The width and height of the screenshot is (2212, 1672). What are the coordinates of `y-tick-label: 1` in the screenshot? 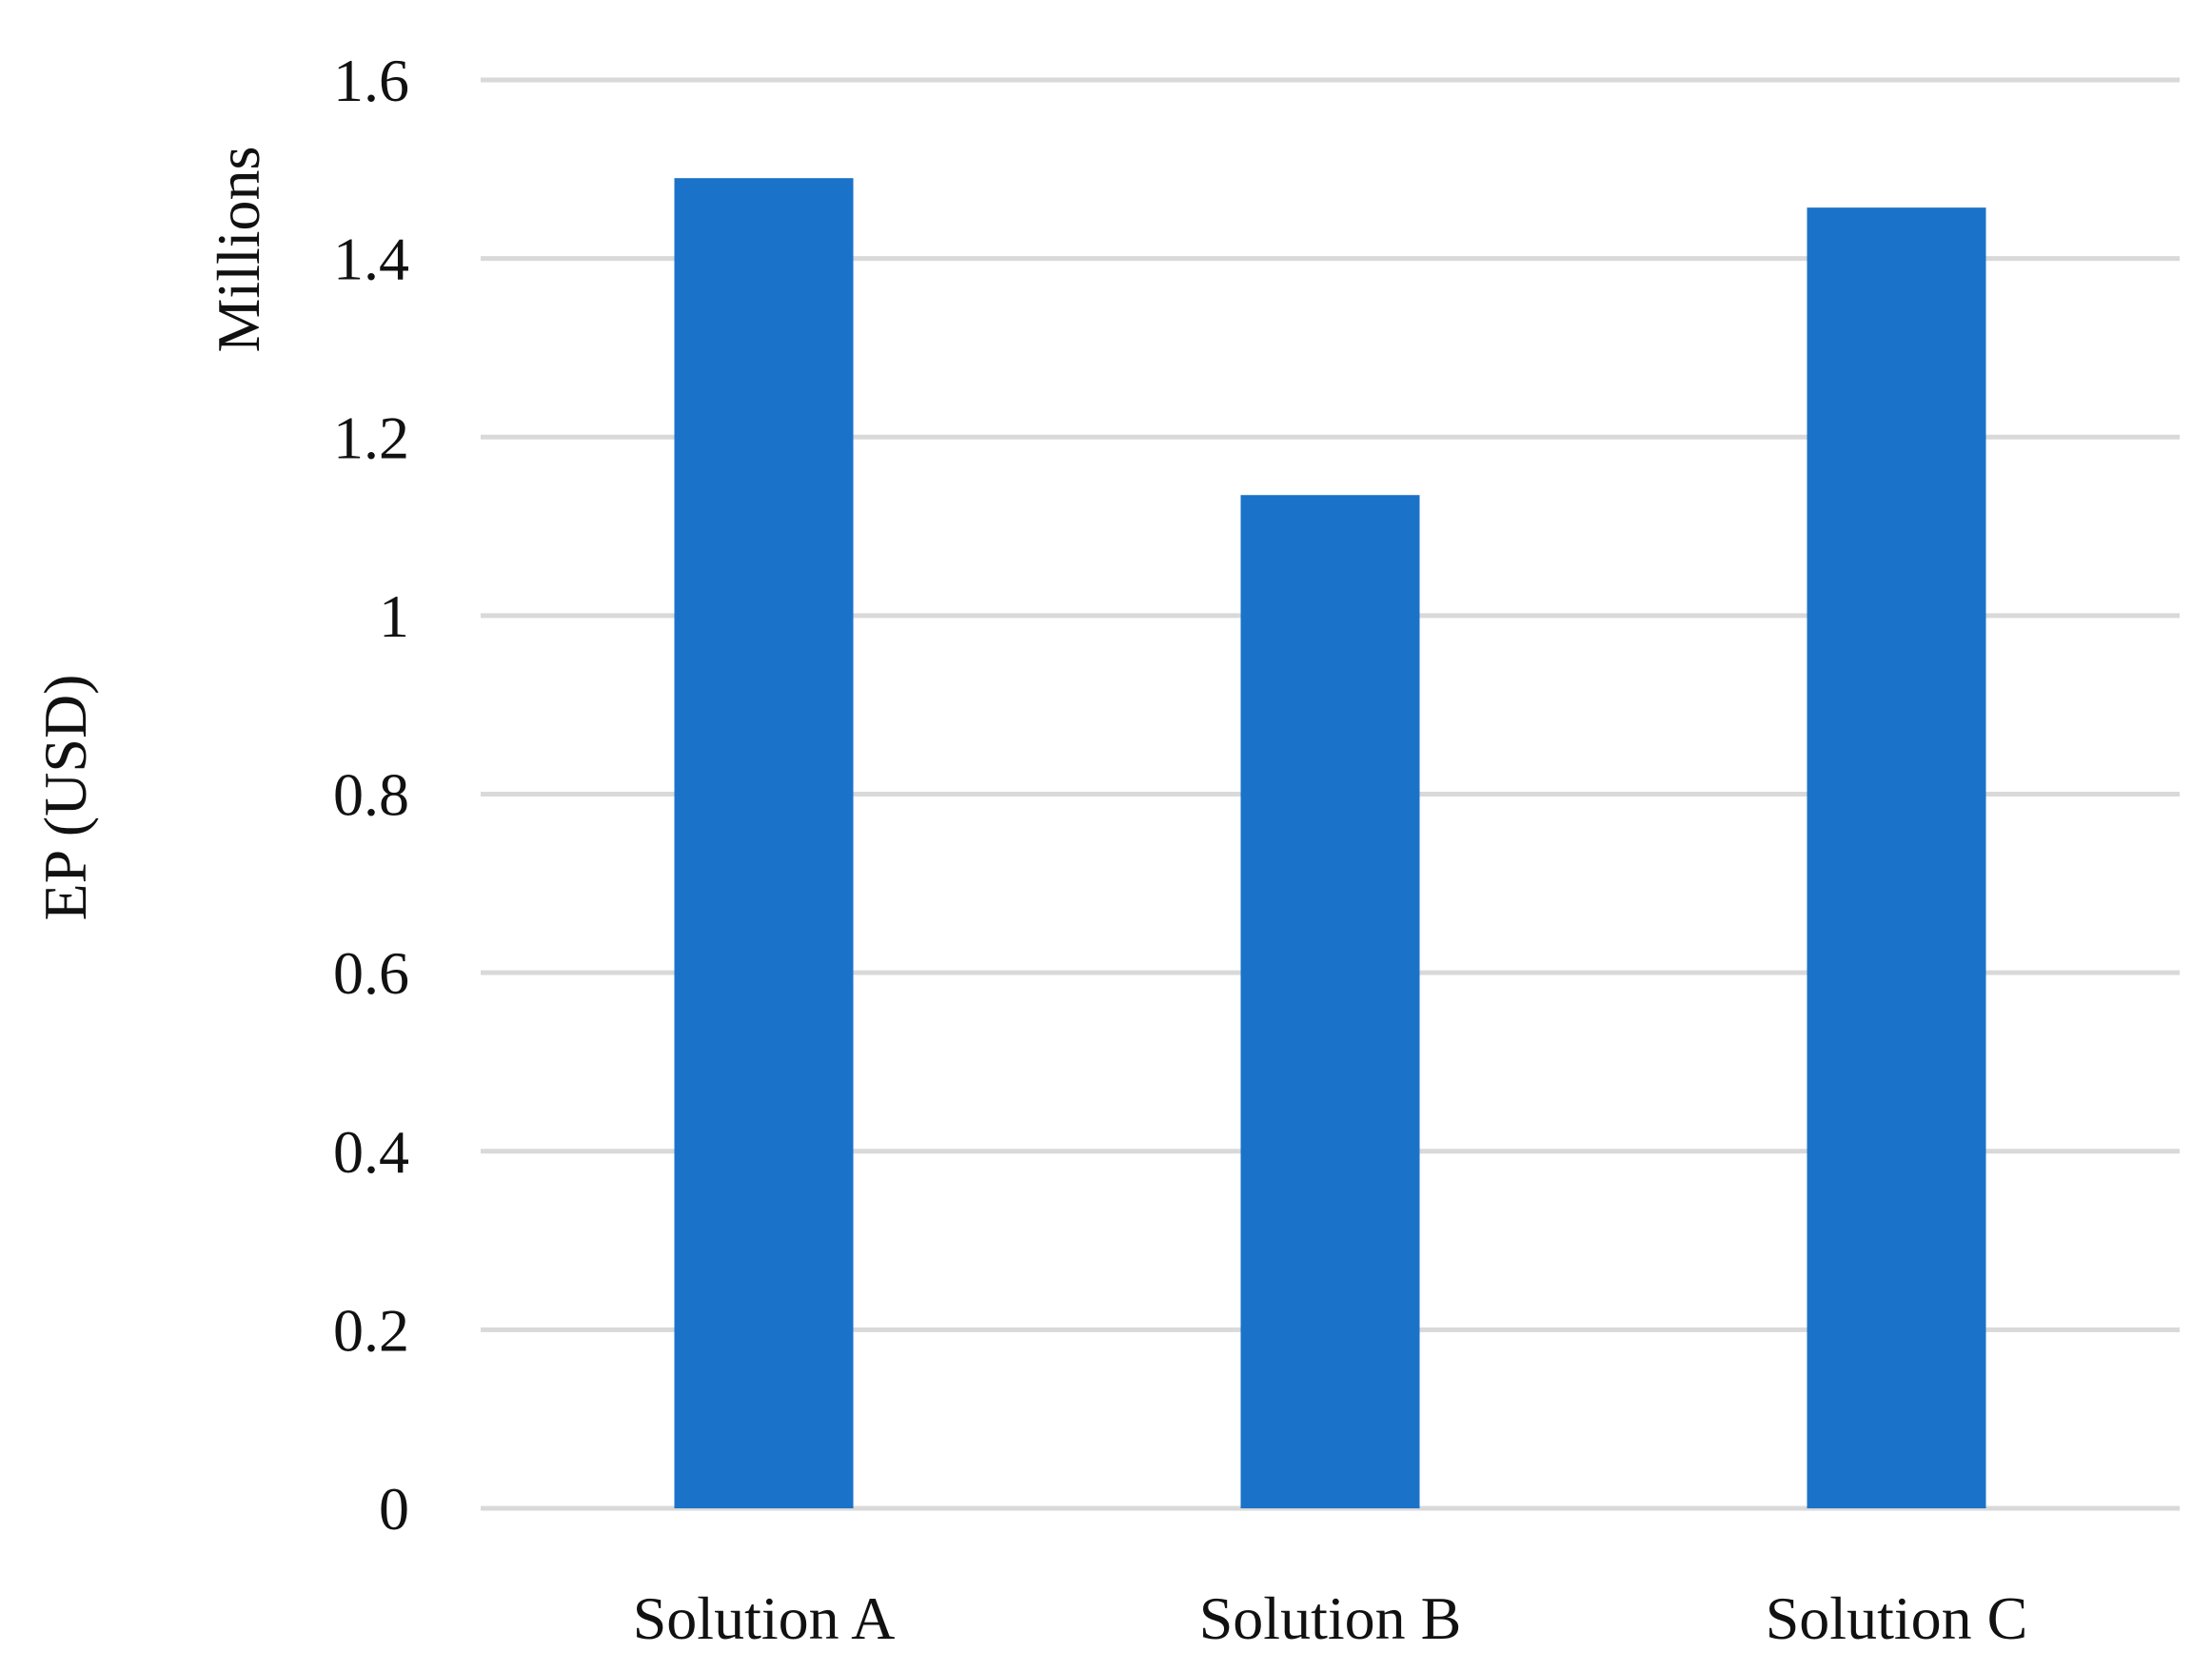 It's located at (394, 616).